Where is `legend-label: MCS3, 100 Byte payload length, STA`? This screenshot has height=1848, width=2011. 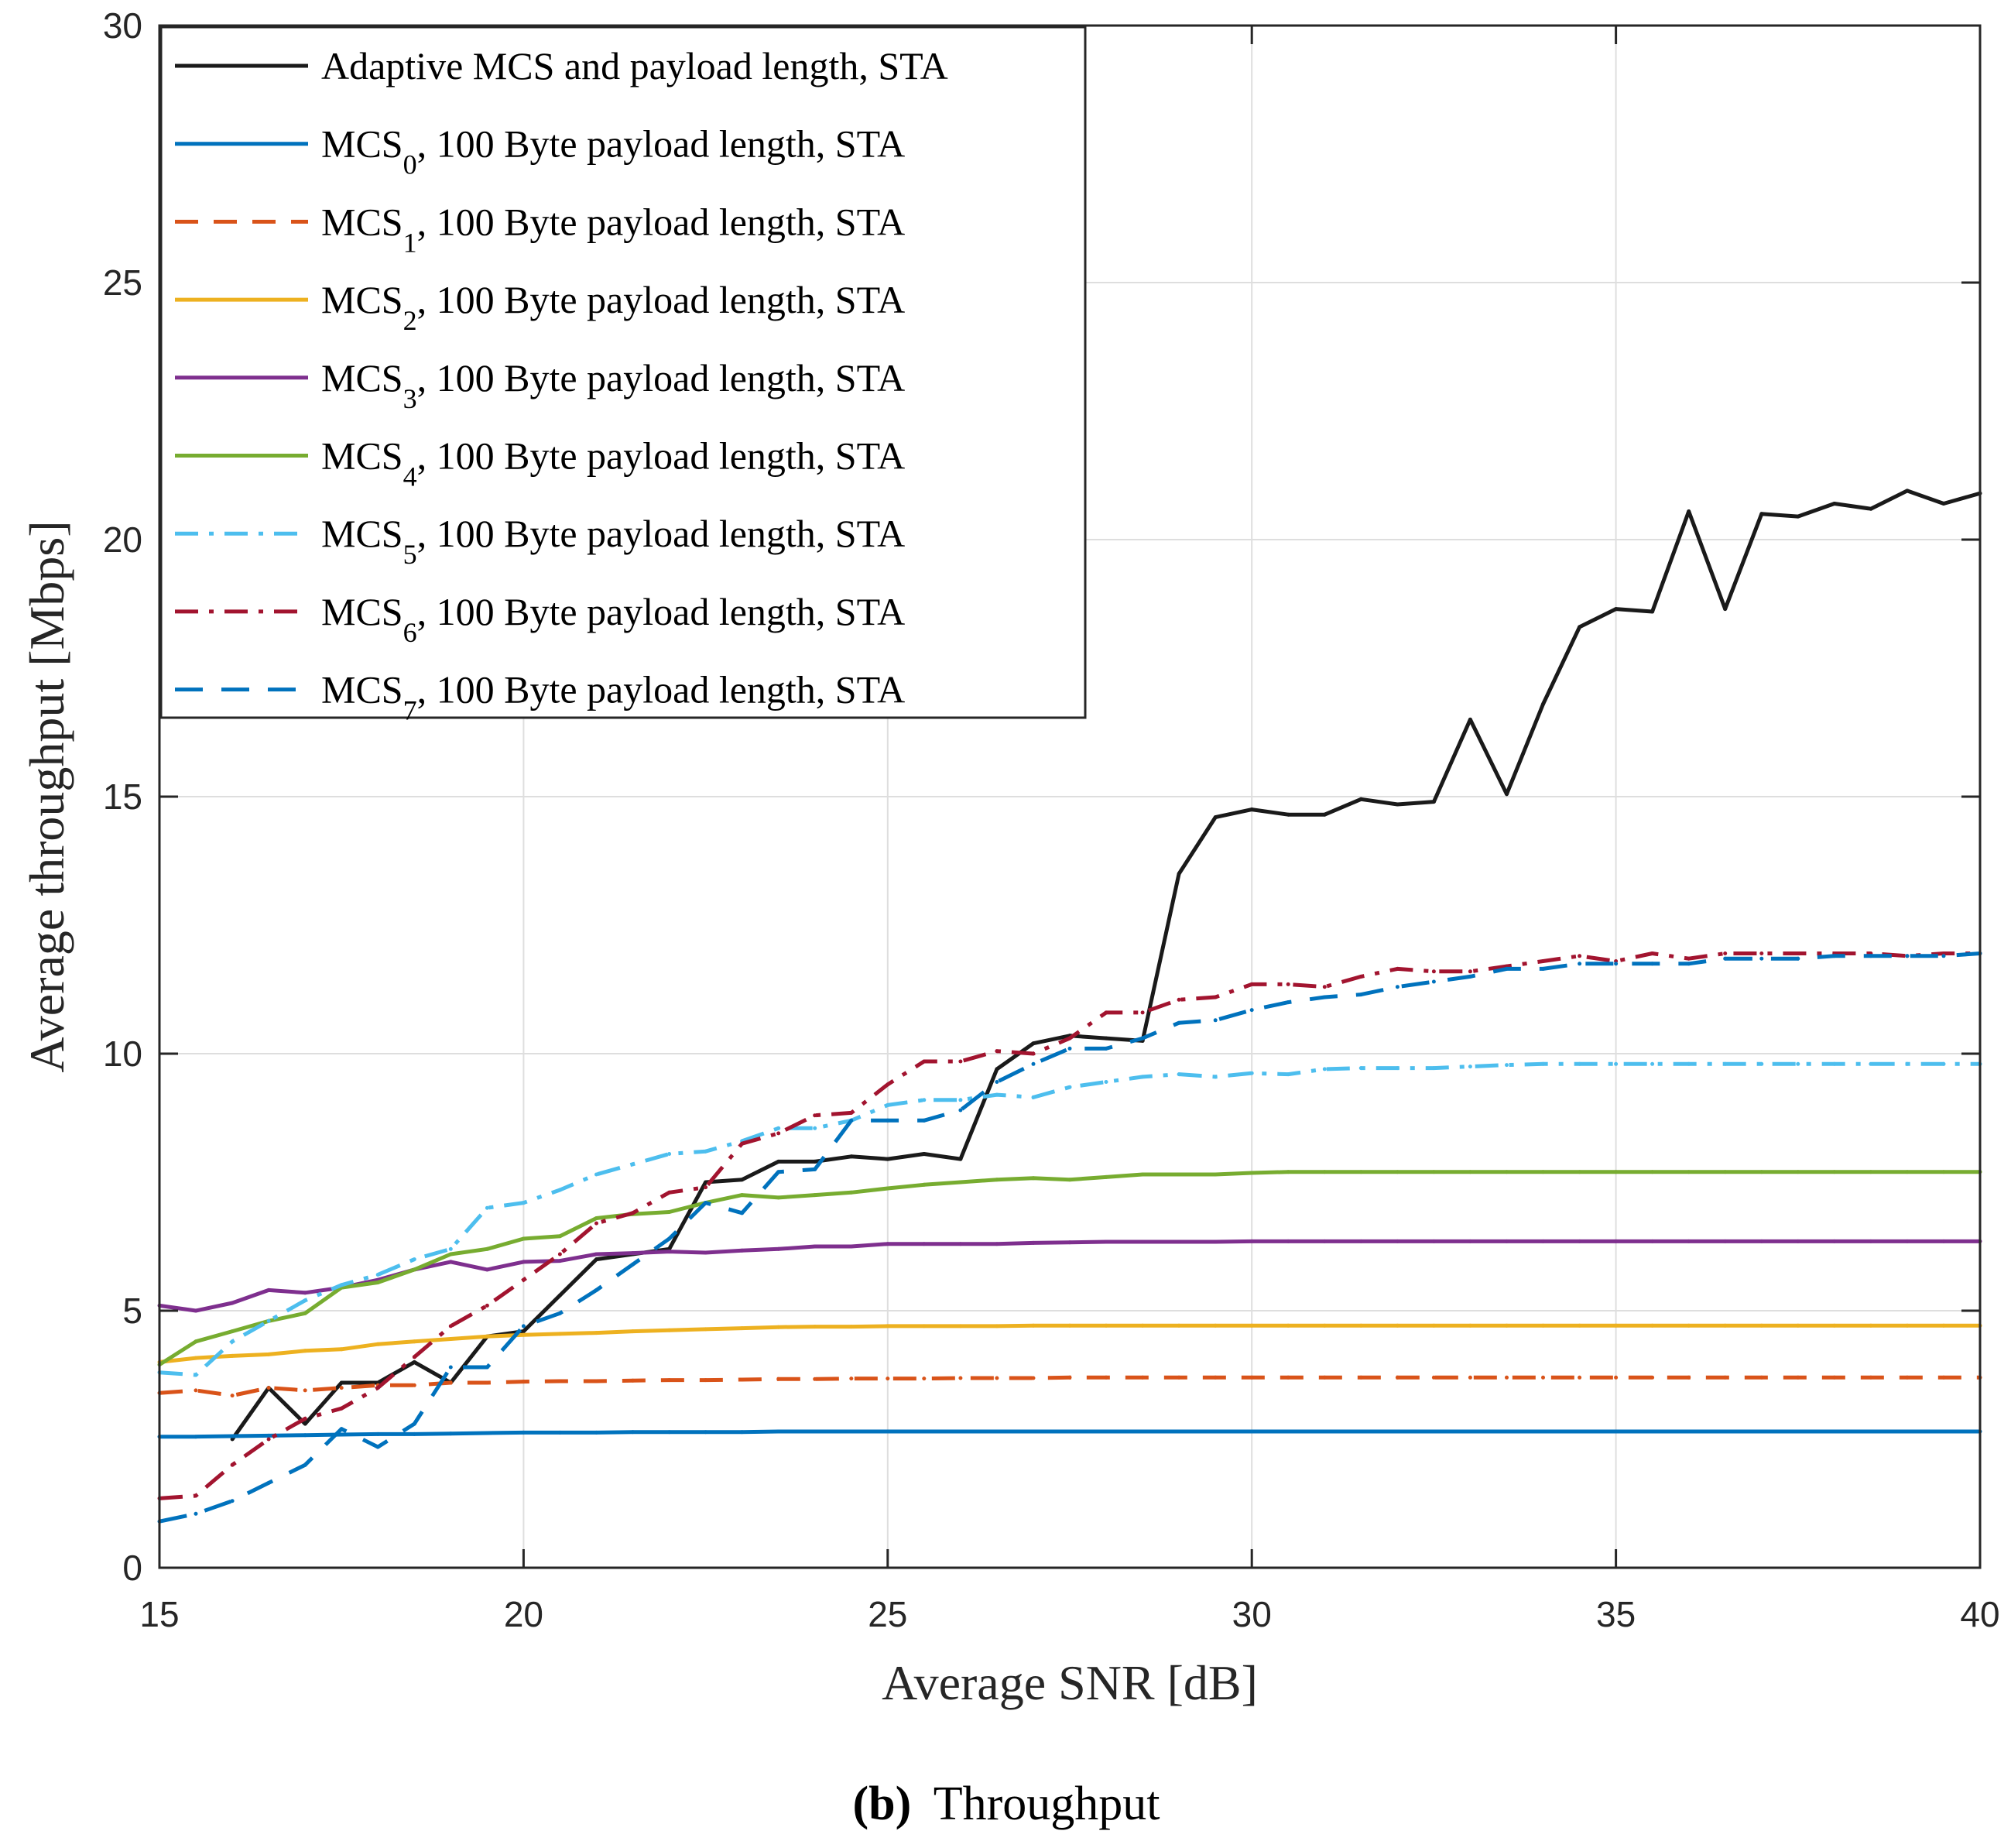
legend-label: MCS3, 100 Byte payload length, STA is located at coordinates (613, 385).